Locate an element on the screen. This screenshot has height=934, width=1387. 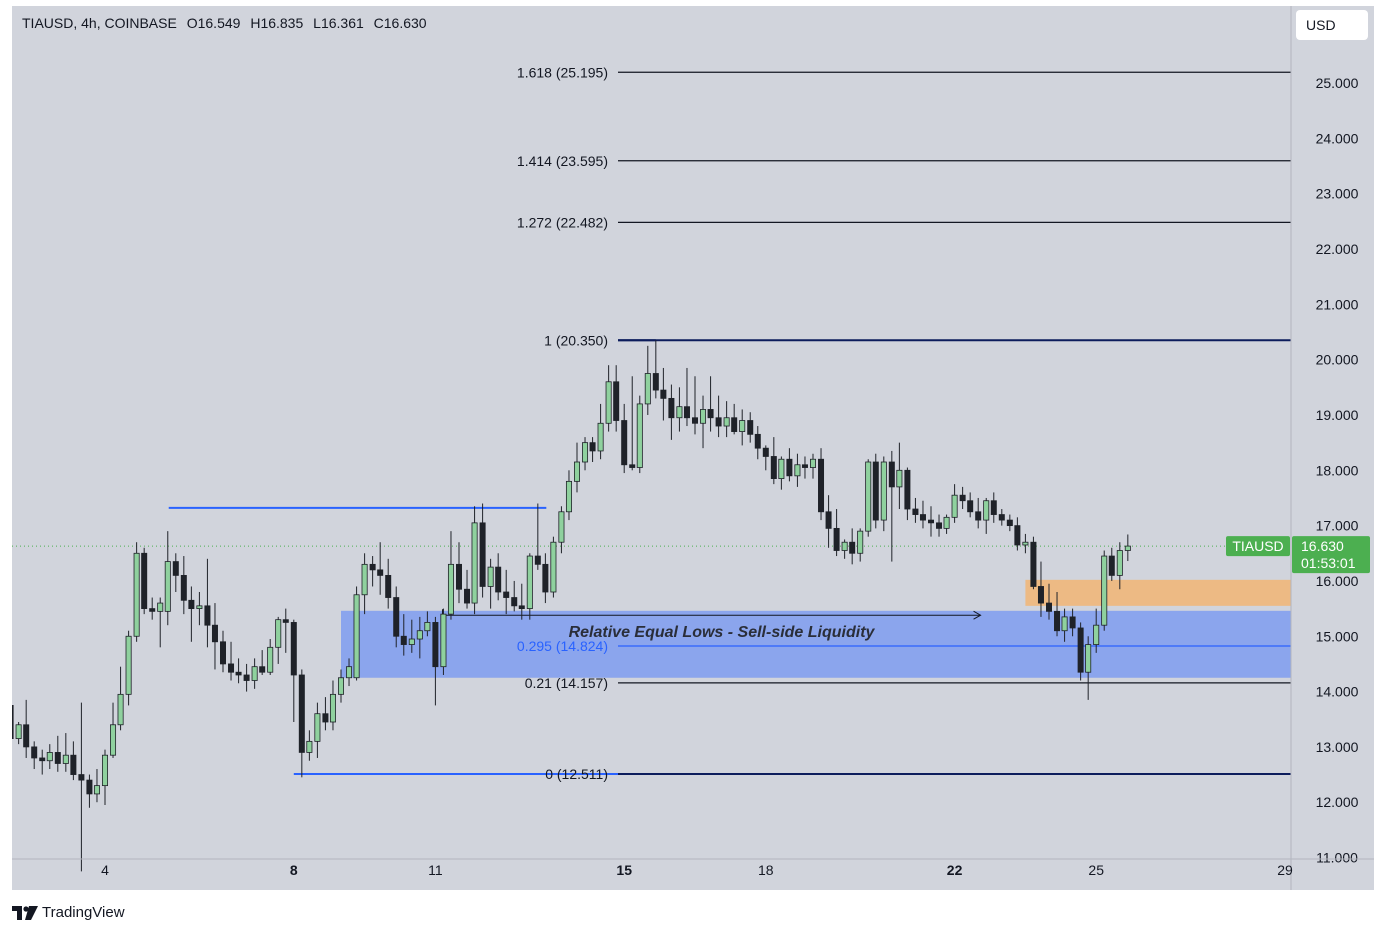
currency-button: USD is located at coordinates (1332, 25).